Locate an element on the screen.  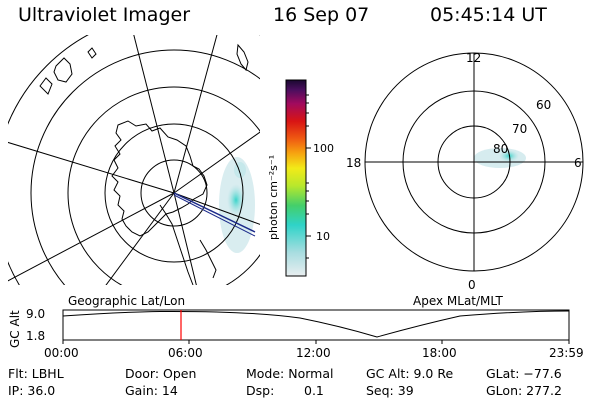
apex-caption: Apex MLat/MLT is located at coordinates (458, 301).